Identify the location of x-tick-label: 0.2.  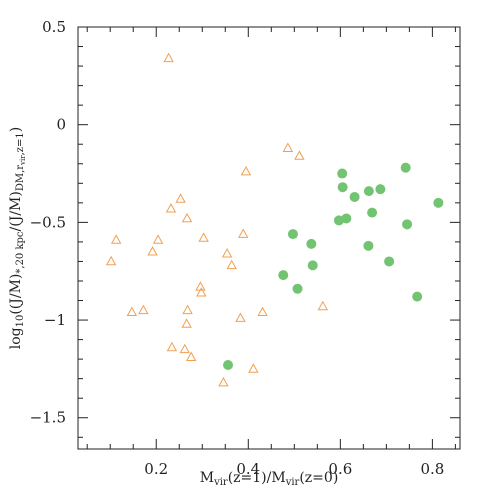
(156, 469).